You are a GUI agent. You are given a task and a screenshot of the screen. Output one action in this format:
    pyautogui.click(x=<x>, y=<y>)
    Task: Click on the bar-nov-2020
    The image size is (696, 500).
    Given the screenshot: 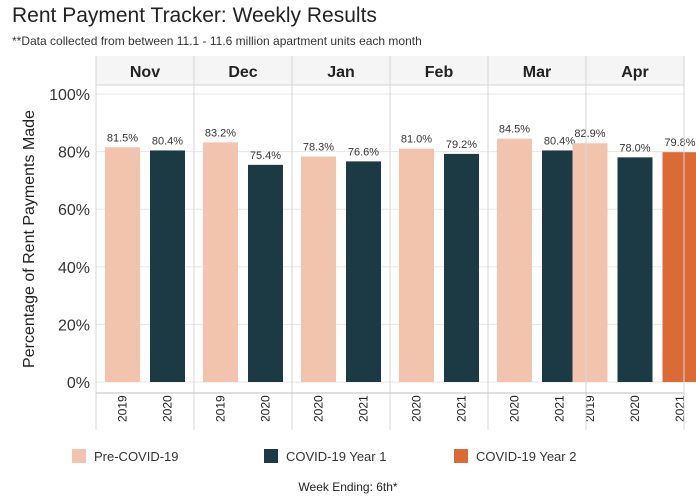 What is the action you would take?
    pyautogui.click(x=167, y=266)
    